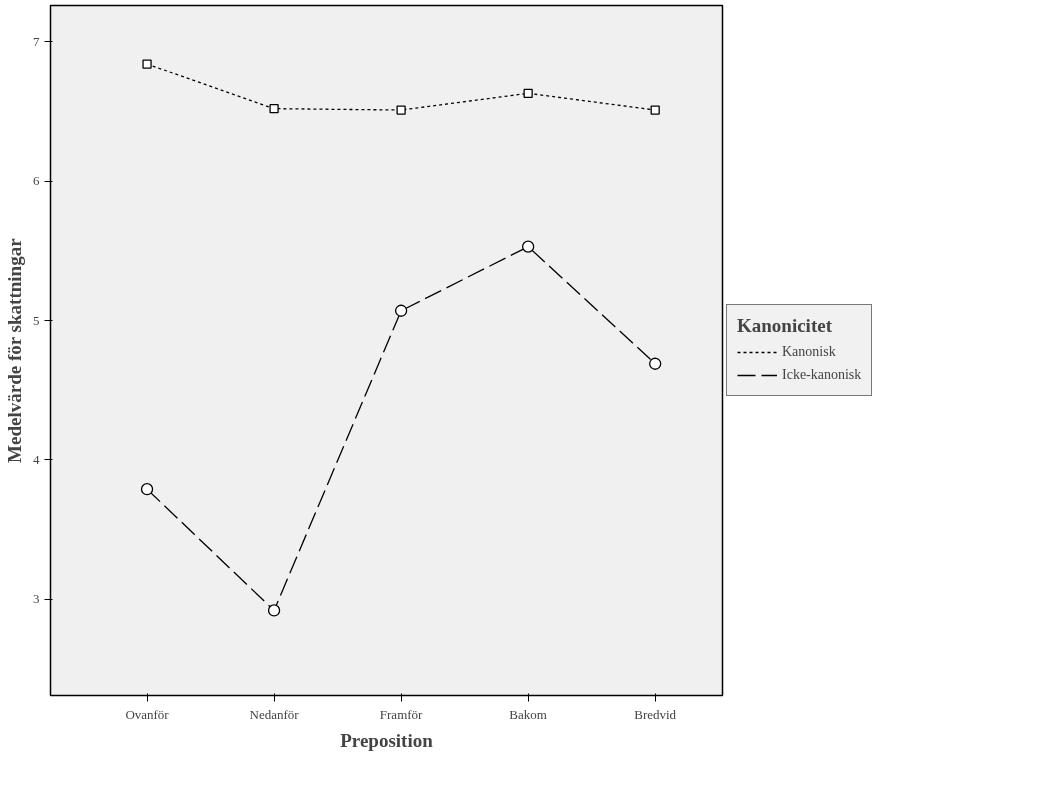 The height and width of the screenshot is (801, 1037). Describe the element at coordinates (655, 714) in the screenshot. I see `x-tick-label: Bredvid` at that location.